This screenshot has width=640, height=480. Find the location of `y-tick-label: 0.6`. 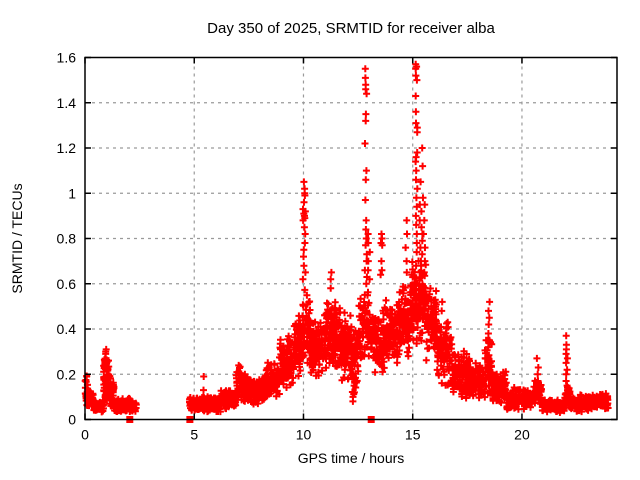

y-tick-label: 0.6 is located at coordinates (67, 284).